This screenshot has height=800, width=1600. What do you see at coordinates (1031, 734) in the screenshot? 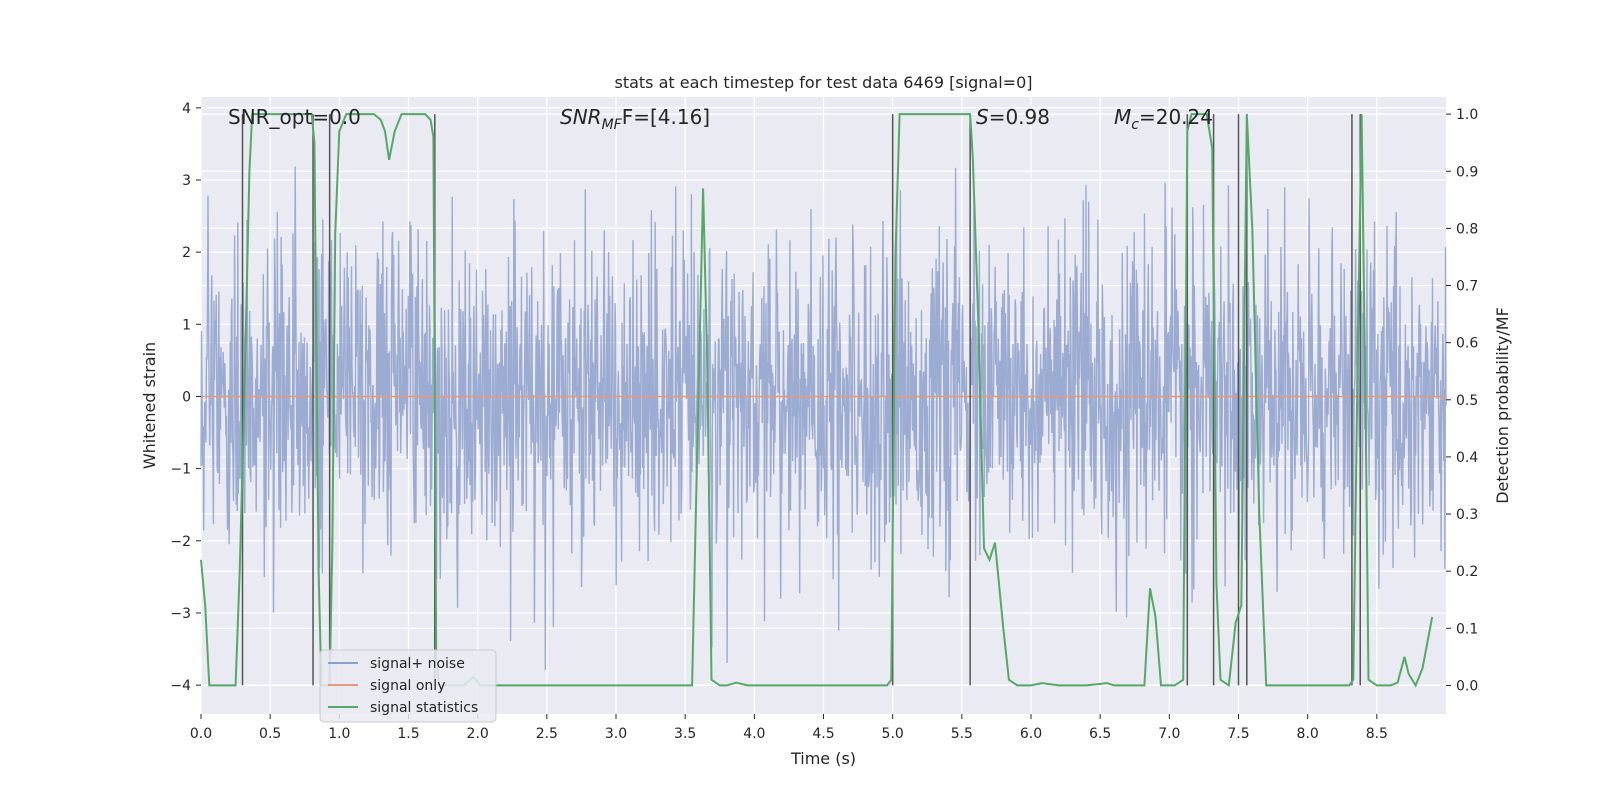
I see `x-tick-label: 6.0` at bounding box center [1031, 734].